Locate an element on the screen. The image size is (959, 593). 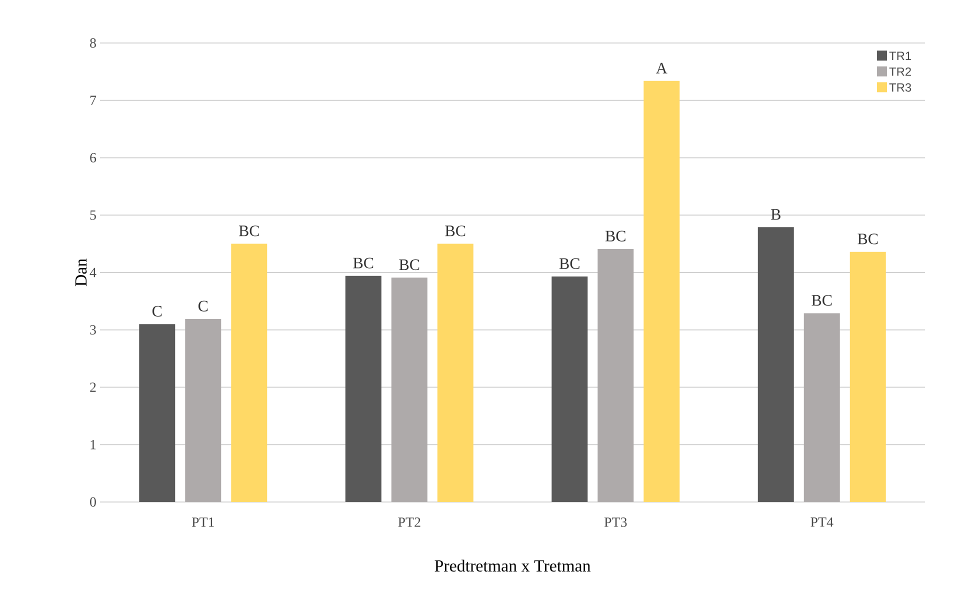
data-label: A is located at coordinates (662, 68).